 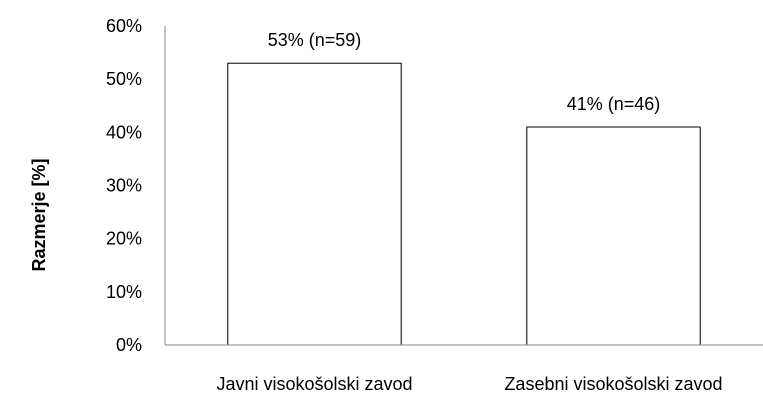 I want to click on category-label: Javni visokošolski zavod, so click(x=314, y=384).